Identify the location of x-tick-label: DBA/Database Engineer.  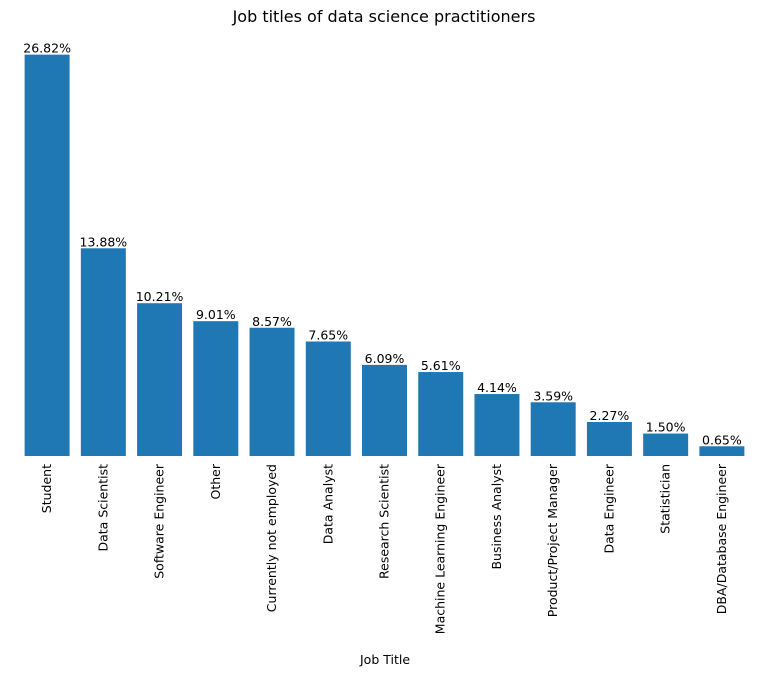
(721, 538).